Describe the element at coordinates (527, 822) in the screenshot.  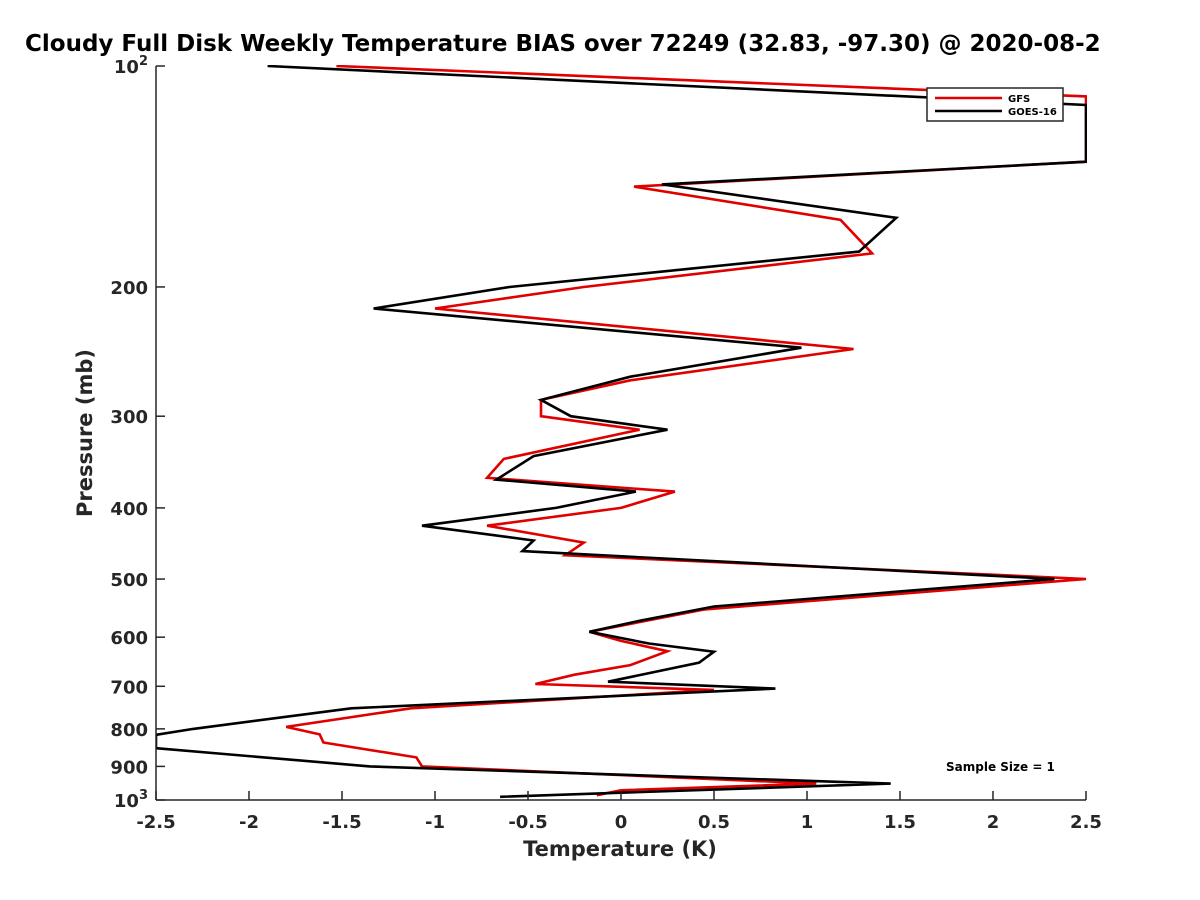
I see `x-tick-label: -0.5` at that location.